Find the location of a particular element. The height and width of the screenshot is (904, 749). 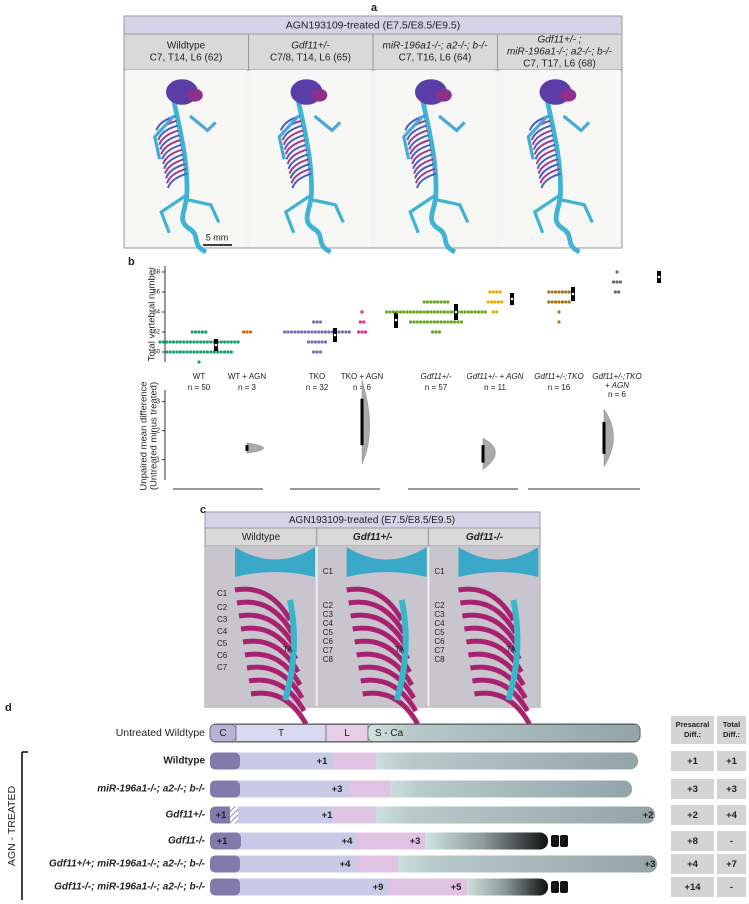

segment-label: +1 is located at coordinates (328, 815).